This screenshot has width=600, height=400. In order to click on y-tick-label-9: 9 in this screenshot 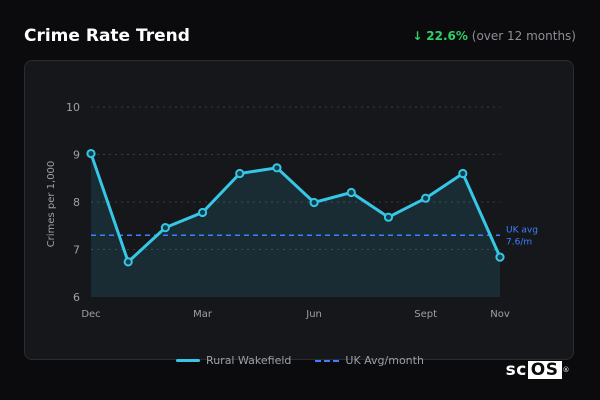, I will do `click(76, 155)`.